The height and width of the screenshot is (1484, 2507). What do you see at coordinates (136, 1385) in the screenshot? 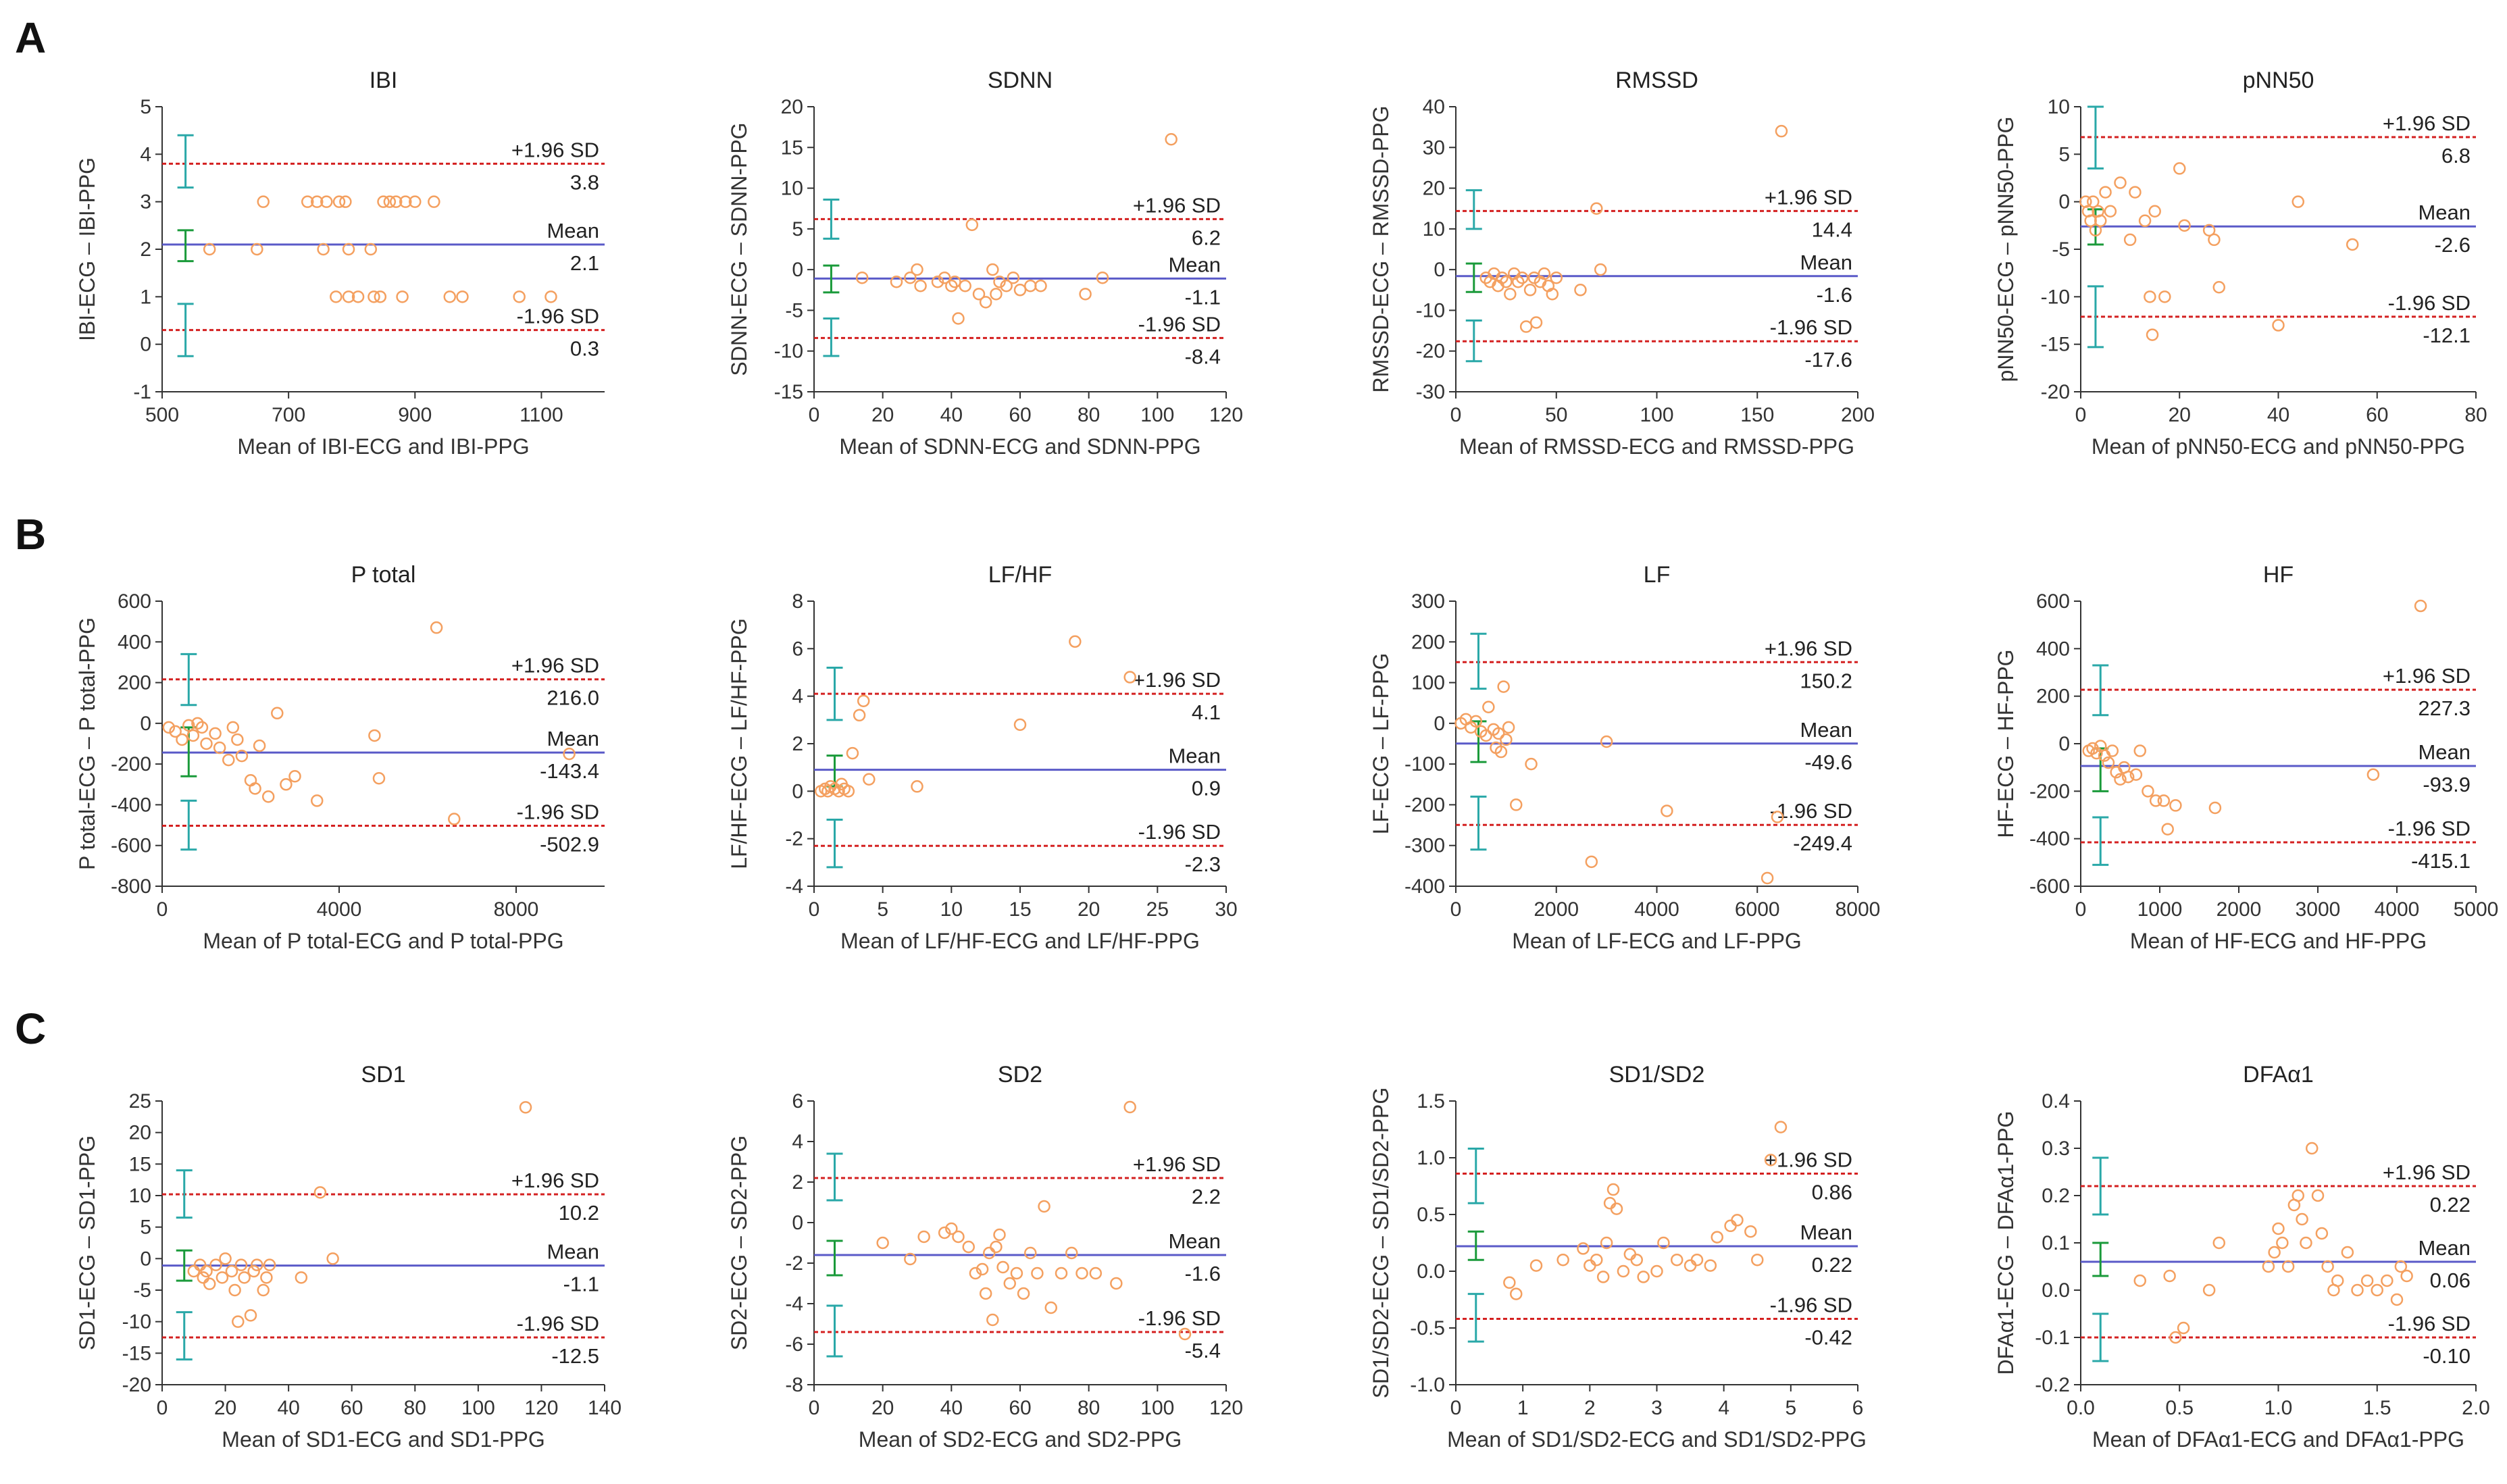
I see `y-tick-label: -20` at bounding box center [136, 1385].